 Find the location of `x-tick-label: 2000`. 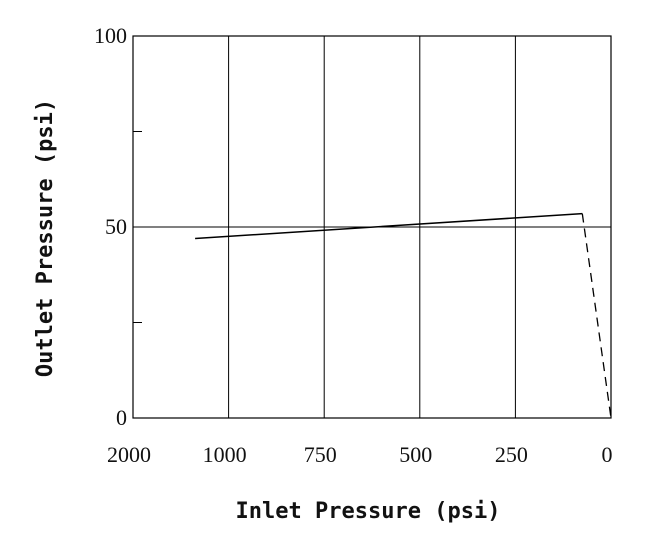

x-tick-label: 2000 is located at coordinates (129, 454).